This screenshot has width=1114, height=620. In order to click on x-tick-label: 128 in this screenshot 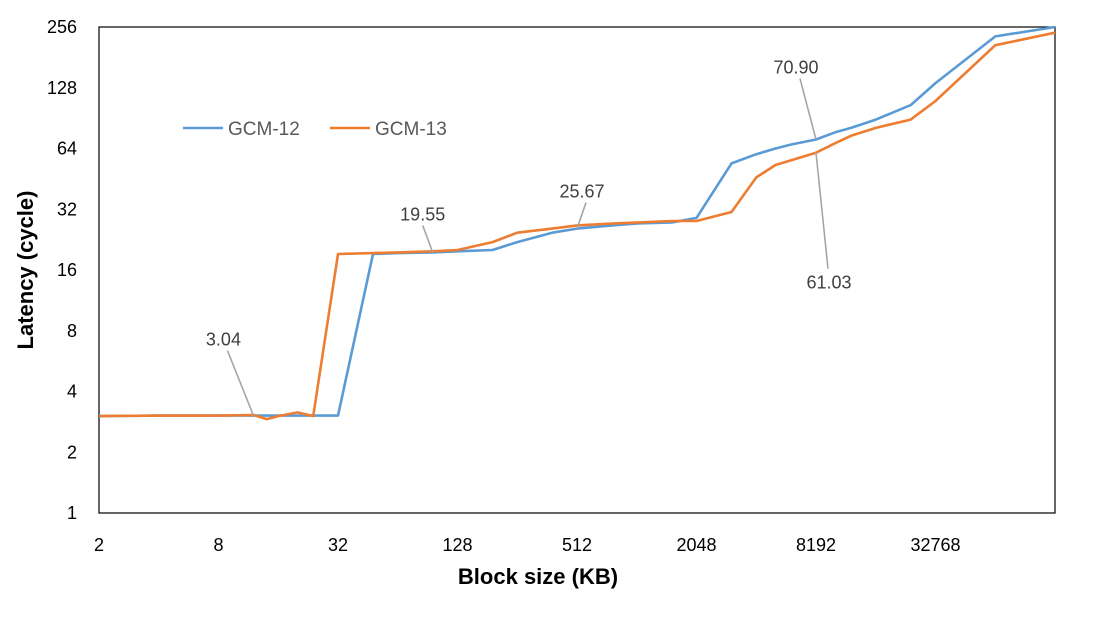, I will do `click(457, 545)`.